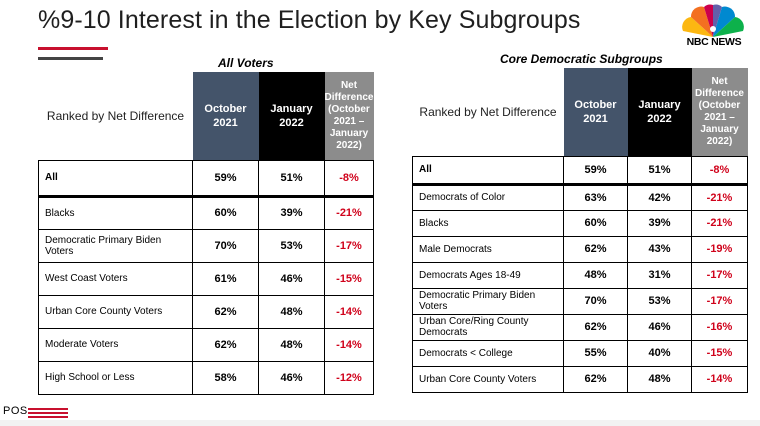 This screenshot has height=426, width=760. Describe the element at coordinates (595, 275) in the screenshot. I see `october-value: 48%` at that location.